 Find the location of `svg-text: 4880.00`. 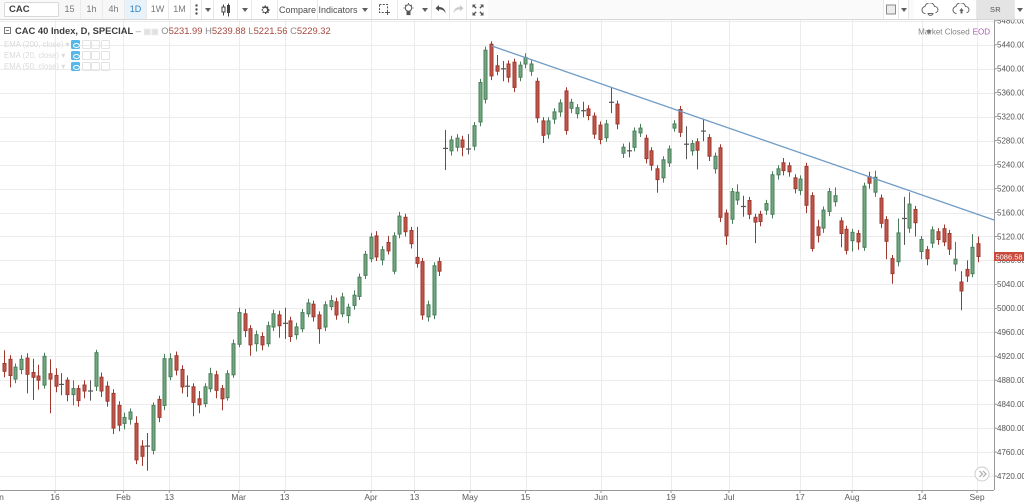

svg-text: 4880.00 is located at coordinates (1010, 380).